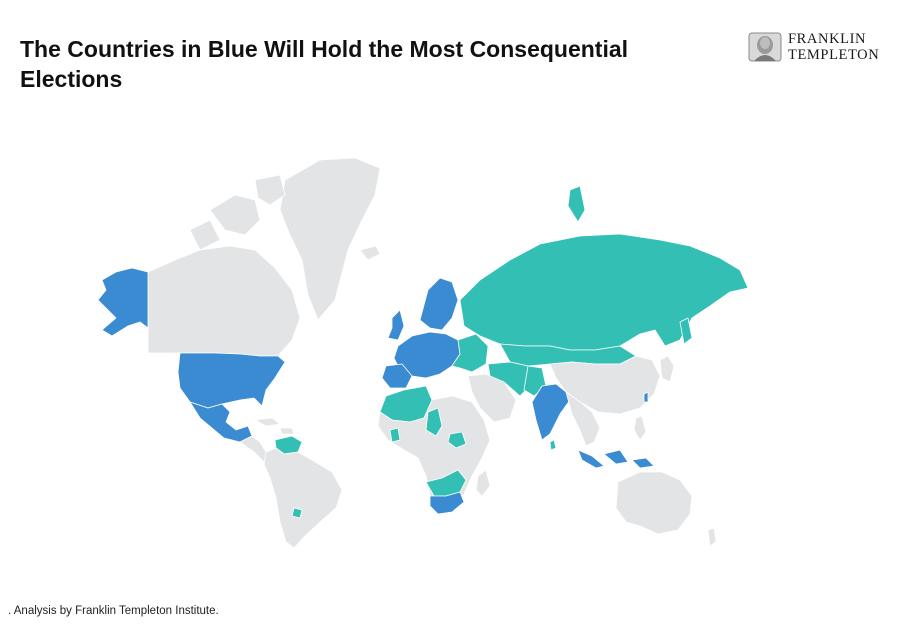  What do you see at coordinates (303, 498) in the screenshot?
I see `region-south-america` at bounding box center [303, 498].